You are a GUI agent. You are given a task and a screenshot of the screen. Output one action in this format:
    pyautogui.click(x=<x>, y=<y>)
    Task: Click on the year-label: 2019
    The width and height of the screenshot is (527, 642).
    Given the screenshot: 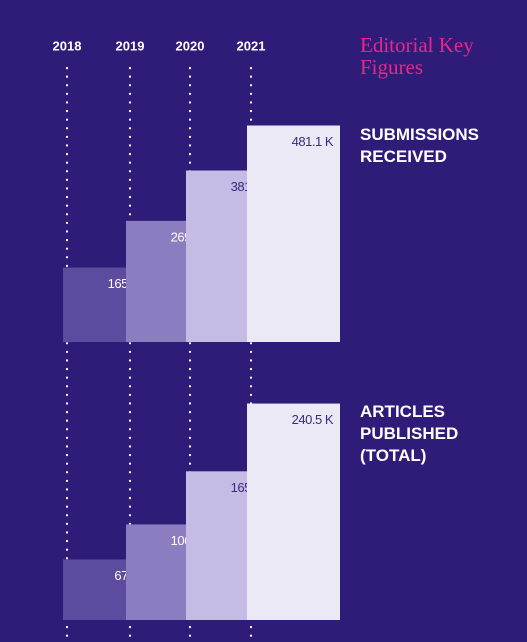 What is the action you would take?
    pyautogui.click(x=130, y=45)
    